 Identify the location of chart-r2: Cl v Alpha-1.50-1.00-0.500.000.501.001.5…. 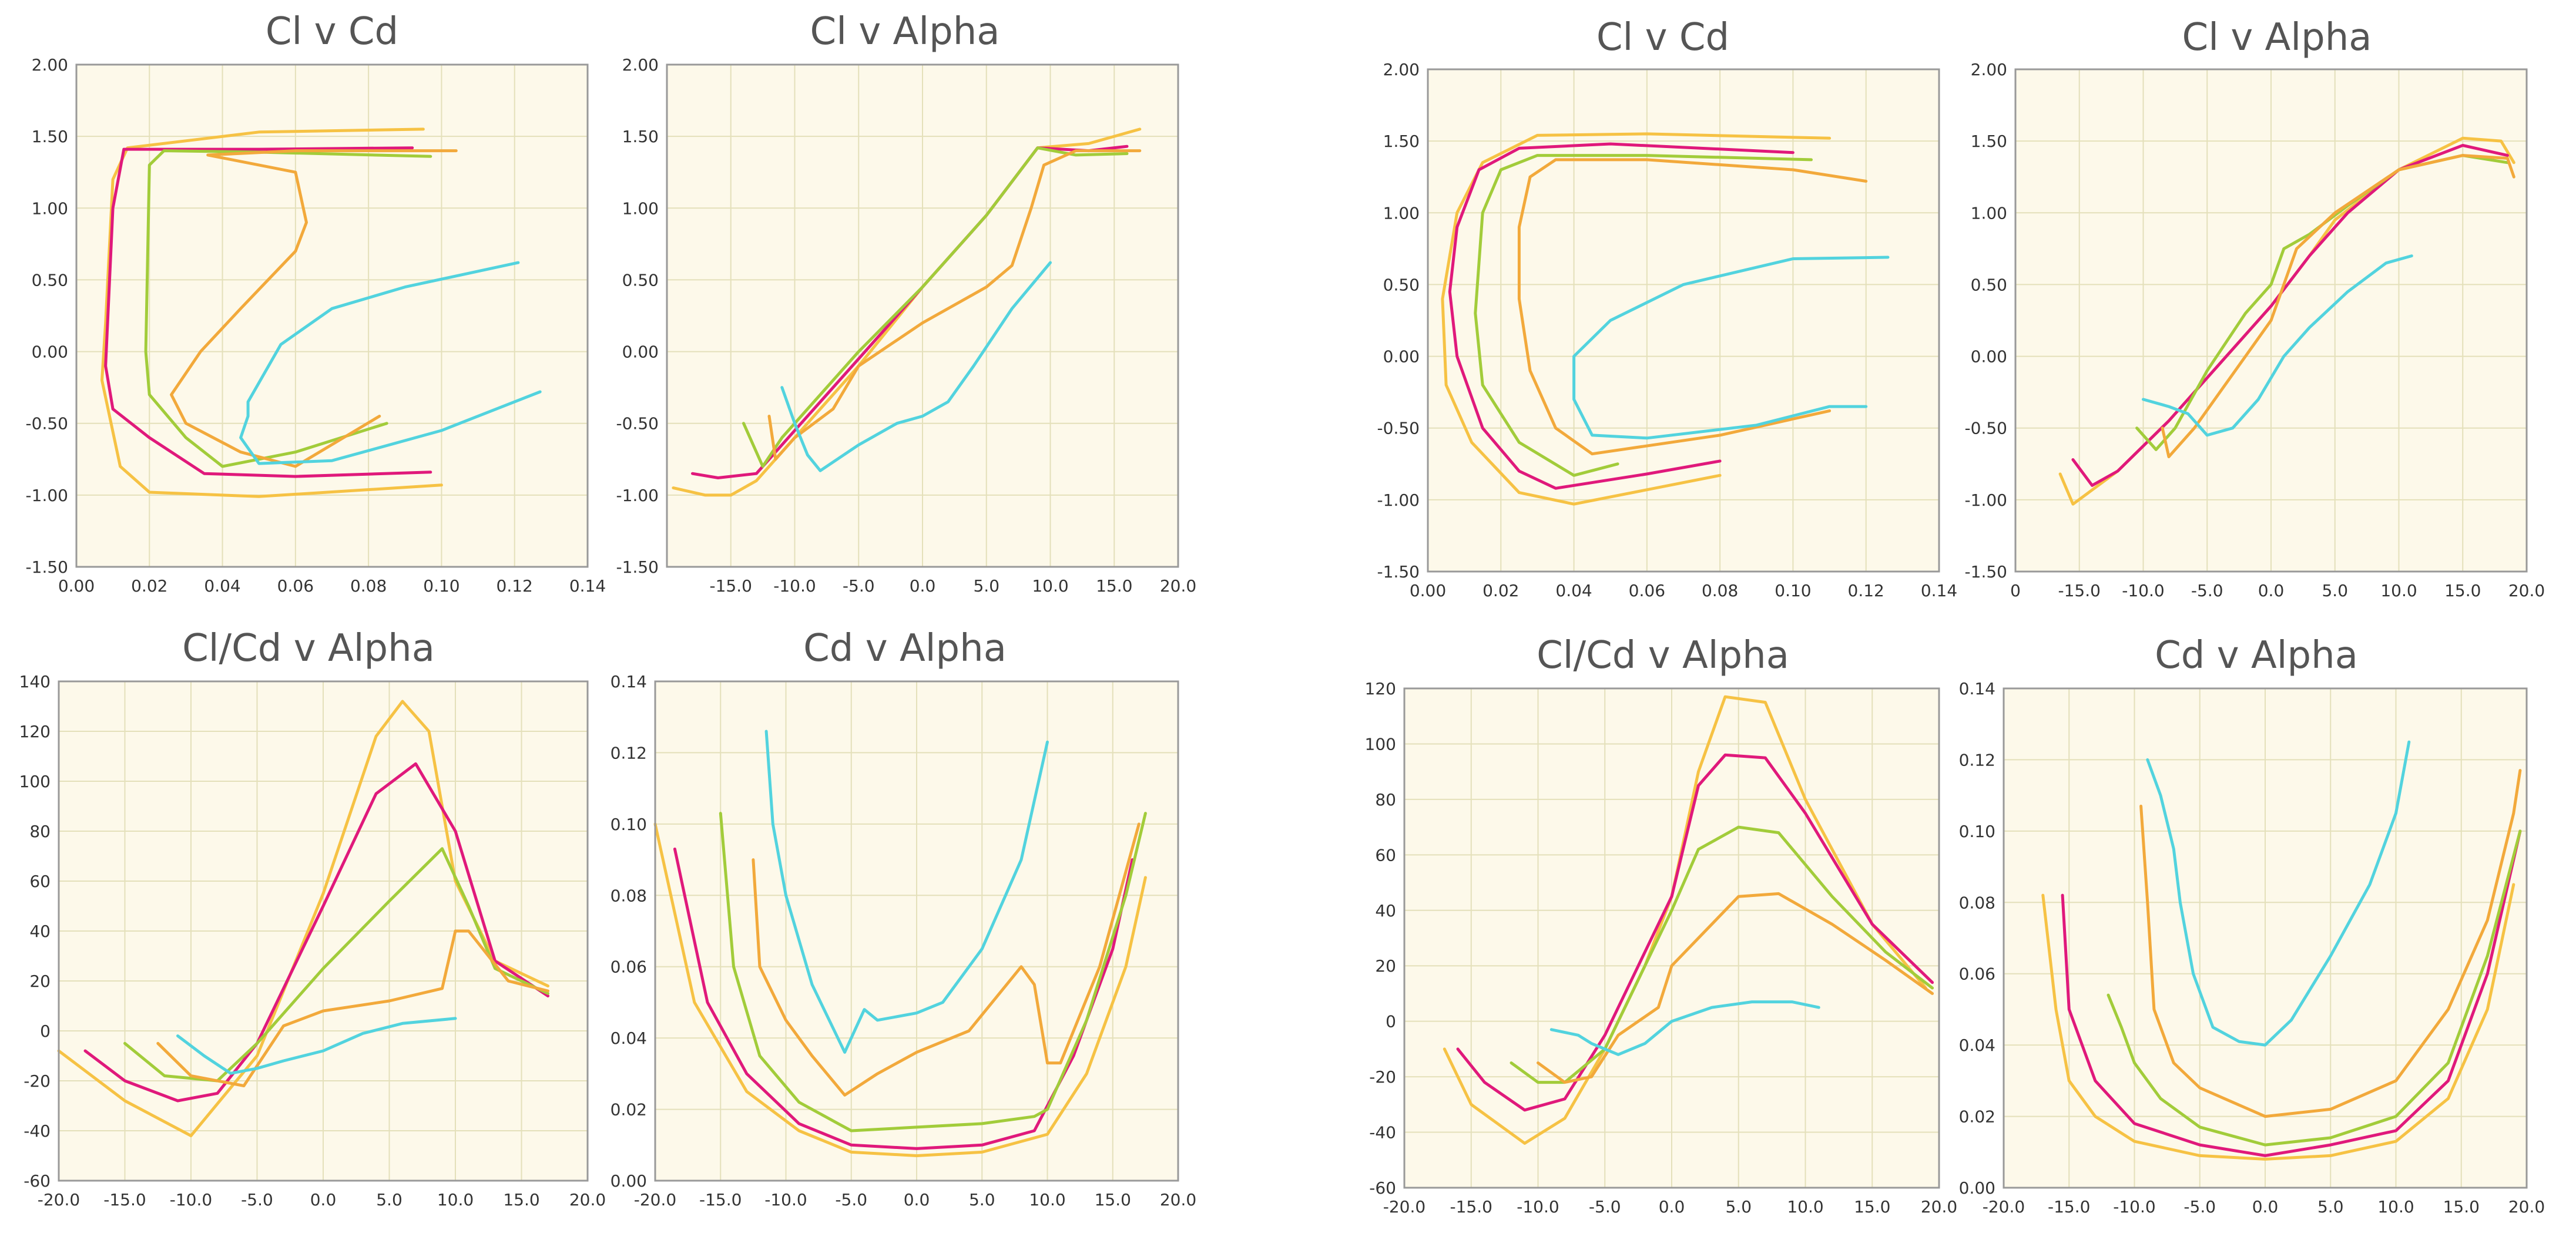
(2255, 308).